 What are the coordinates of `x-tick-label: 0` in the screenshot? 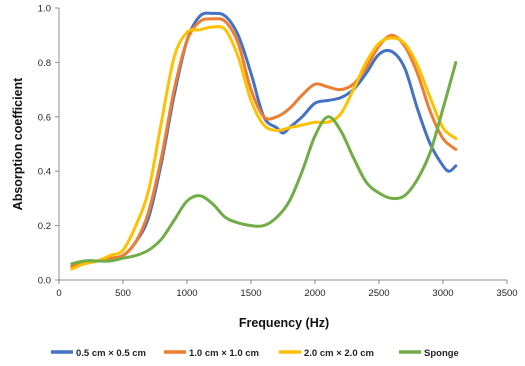 It's located at (58, 293).